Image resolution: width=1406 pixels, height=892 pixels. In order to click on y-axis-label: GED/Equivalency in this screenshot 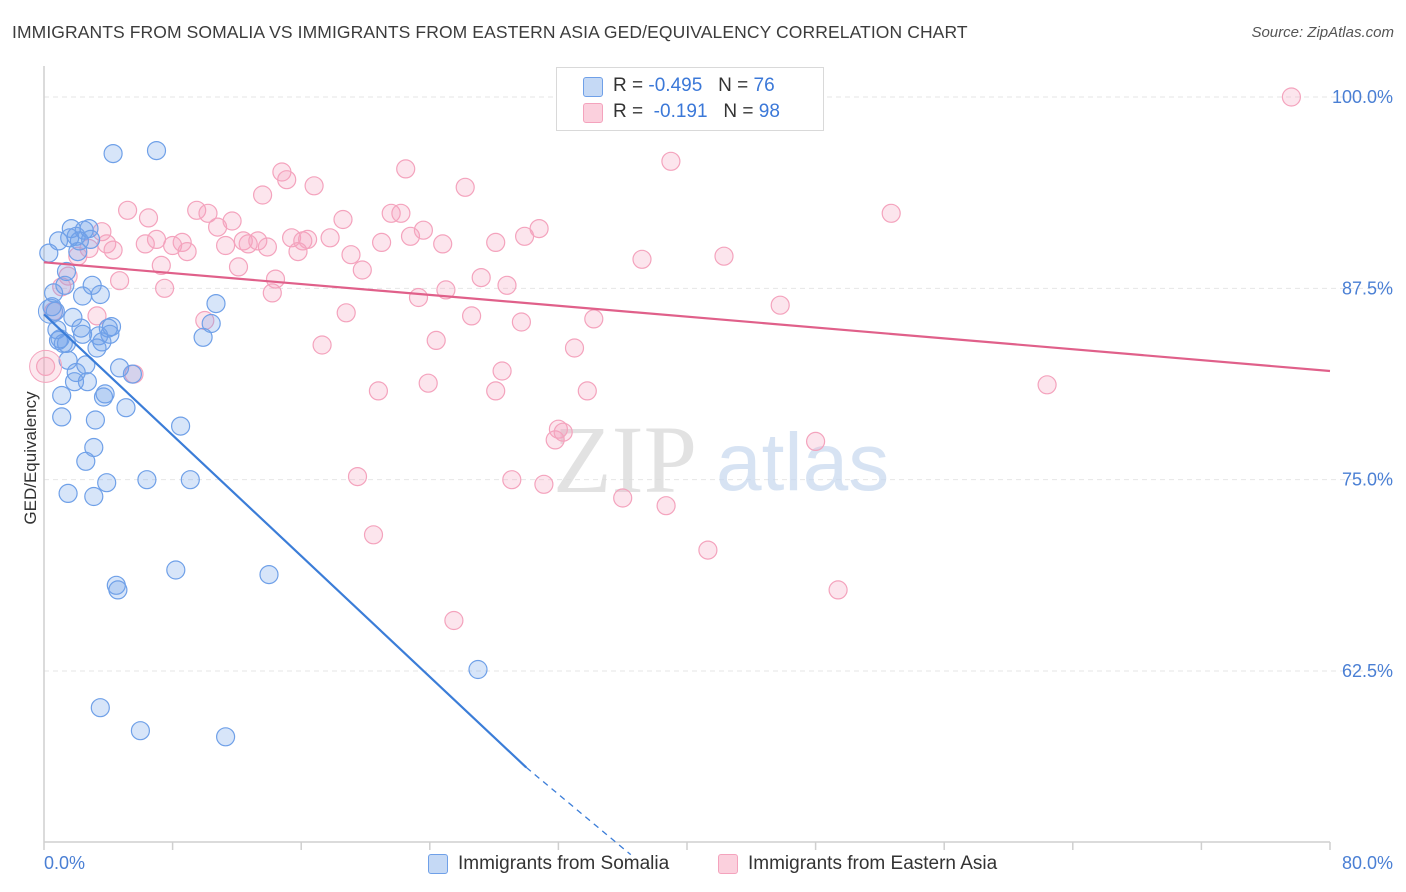, I will do `click(30, 458)`.